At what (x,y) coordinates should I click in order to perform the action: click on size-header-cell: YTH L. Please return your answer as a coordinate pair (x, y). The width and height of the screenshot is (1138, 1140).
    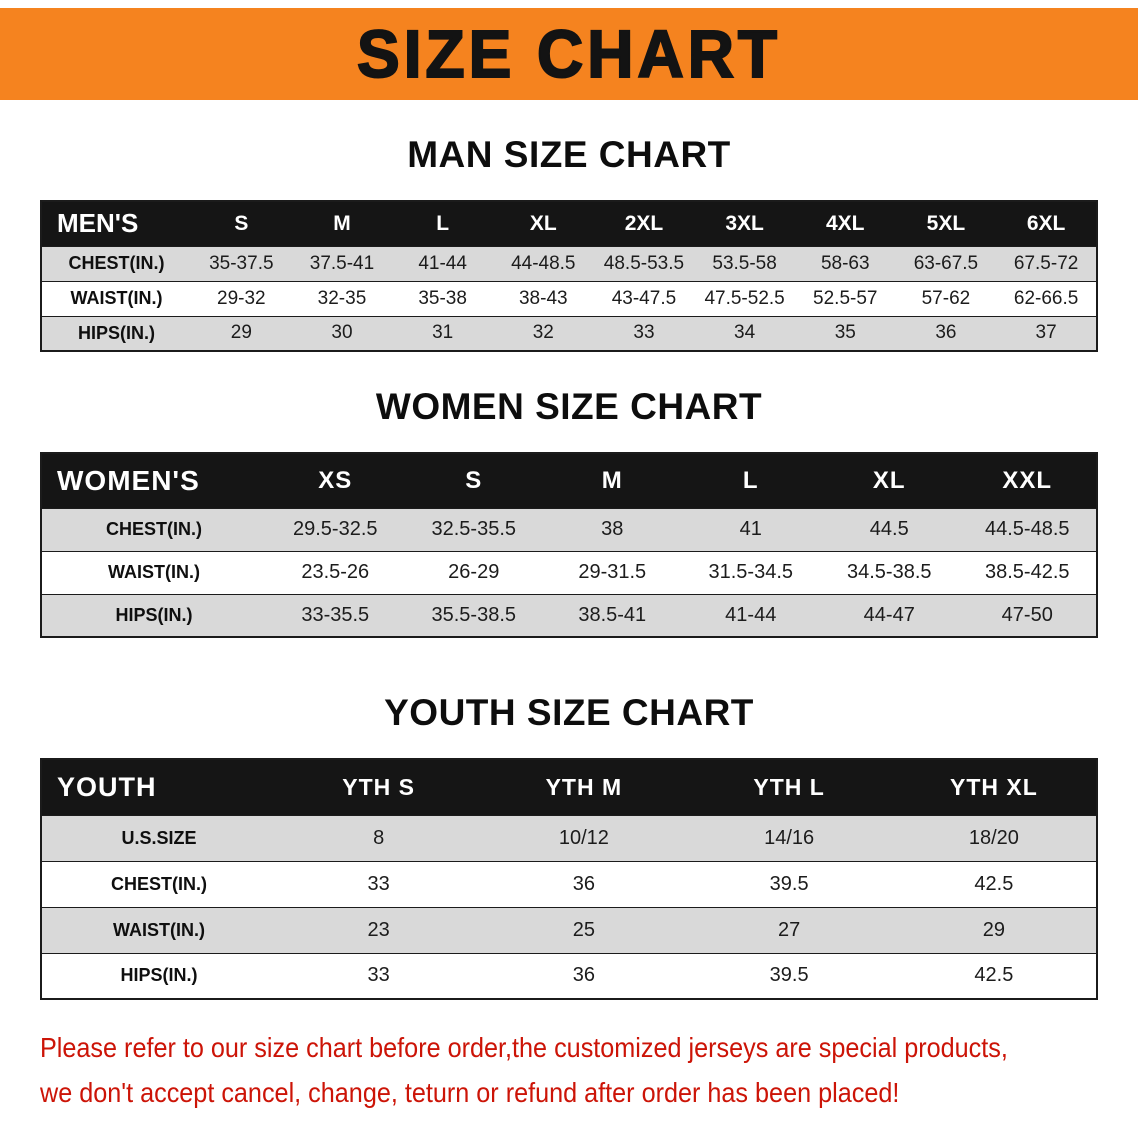
    Looking at the image, I should click on (789, 787).